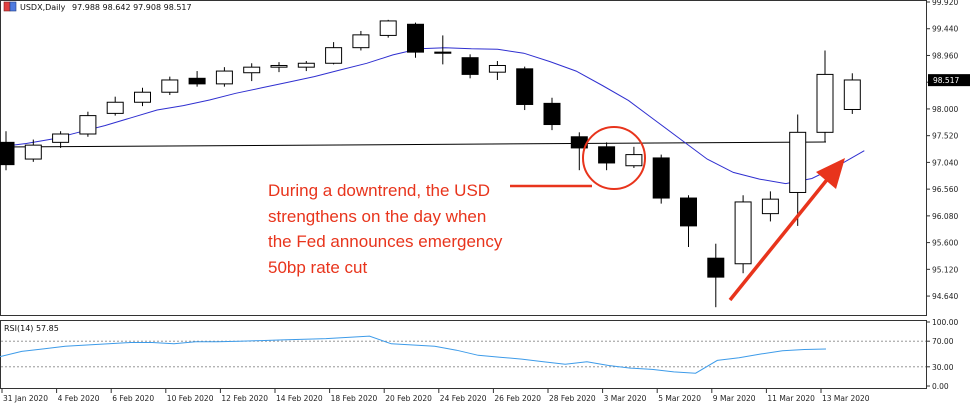  What do you see at coordinates (318, 267) in the screenshot?
I see `annotation-line-4: 50bp rate cut` at bounding box center [318, 267].